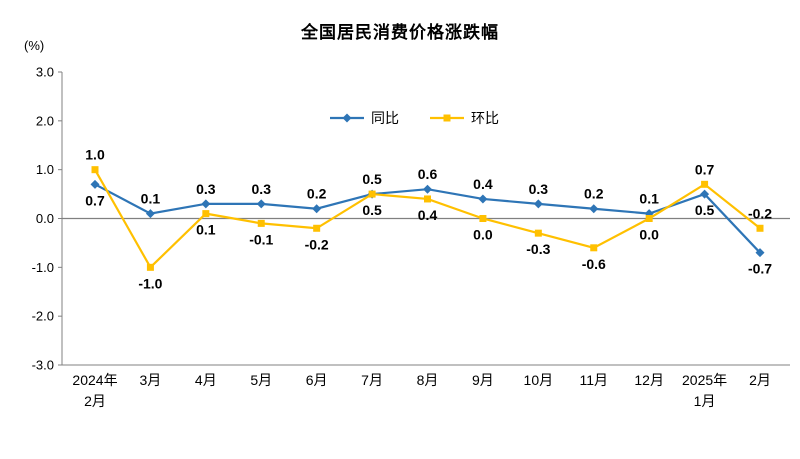  Describe the element at coordinates (400, 32) in the screenshot. I see `chart-title: 全国居民消费价格涨跌幅` at that location.